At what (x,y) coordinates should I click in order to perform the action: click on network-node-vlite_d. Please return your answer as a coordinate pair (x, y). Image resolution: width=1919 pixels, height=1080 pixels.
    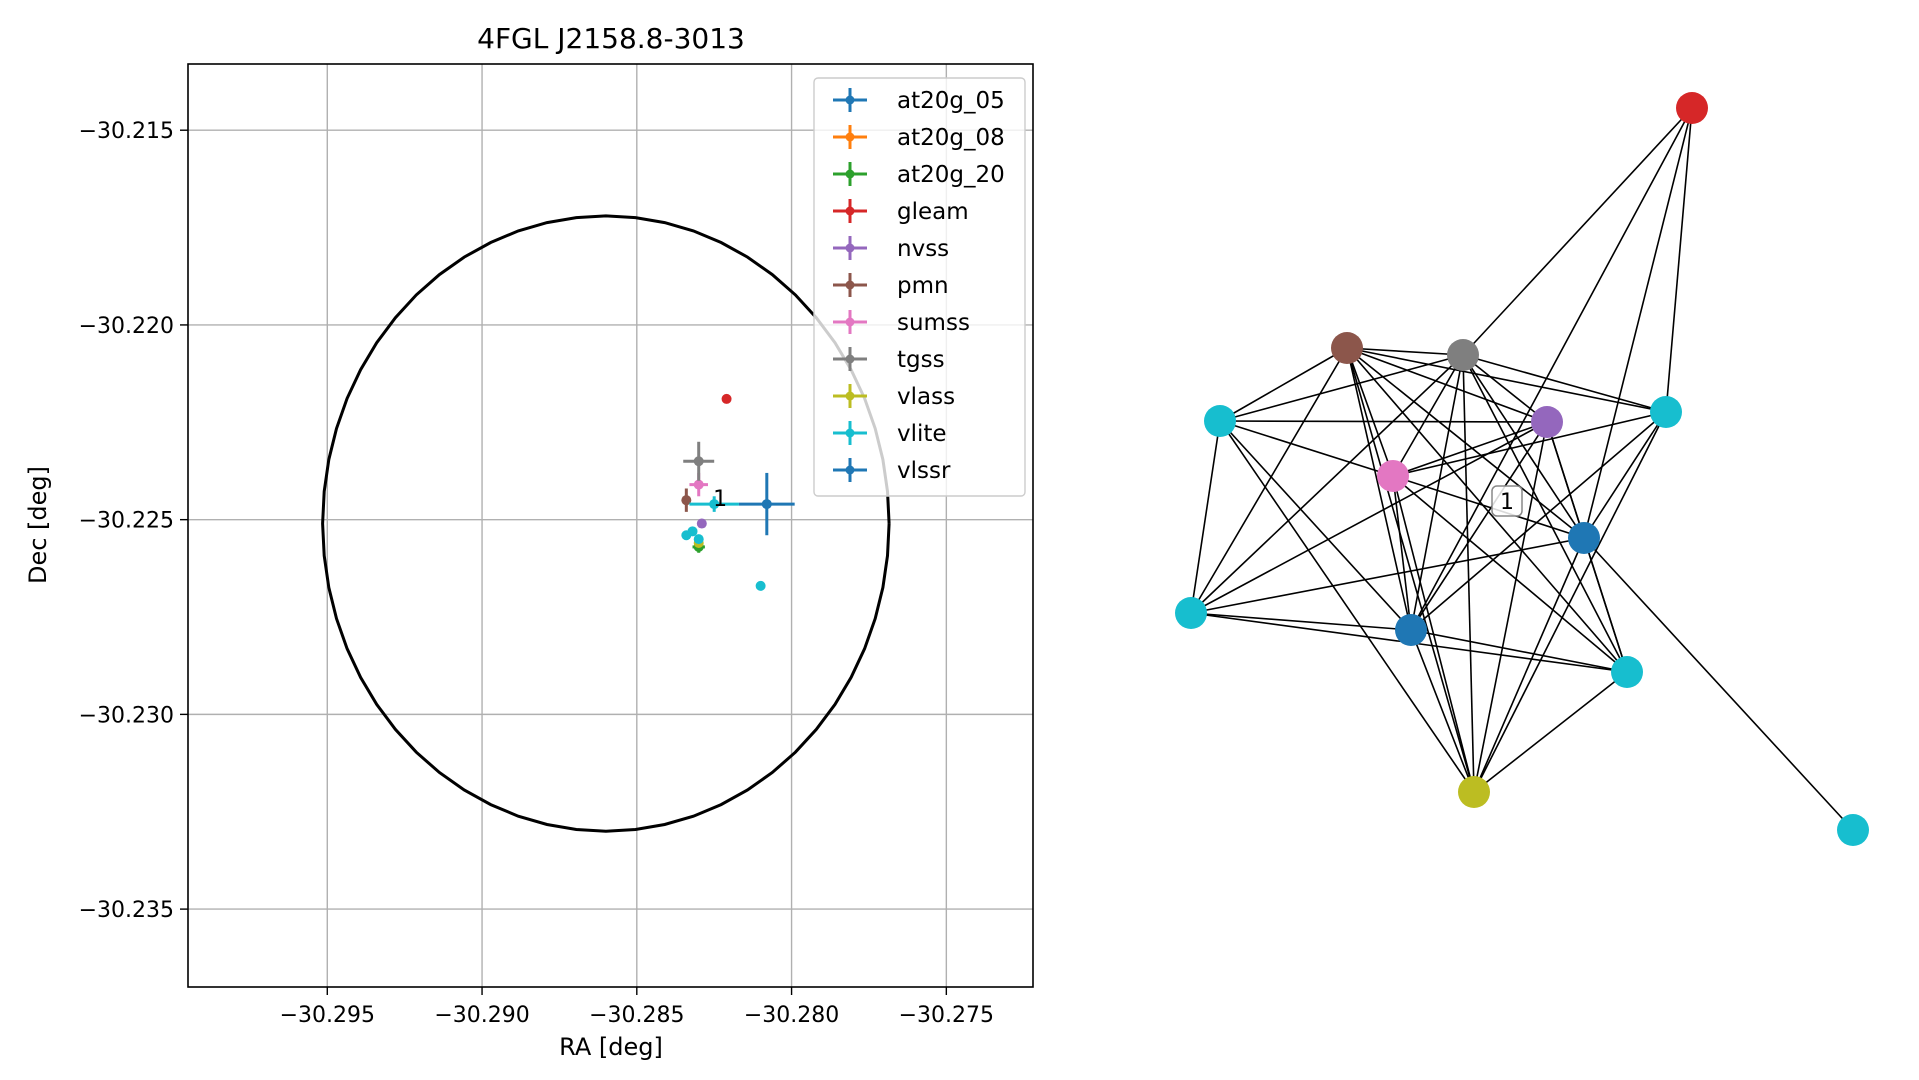
    Looking at the image, I should click on (1627, 672).